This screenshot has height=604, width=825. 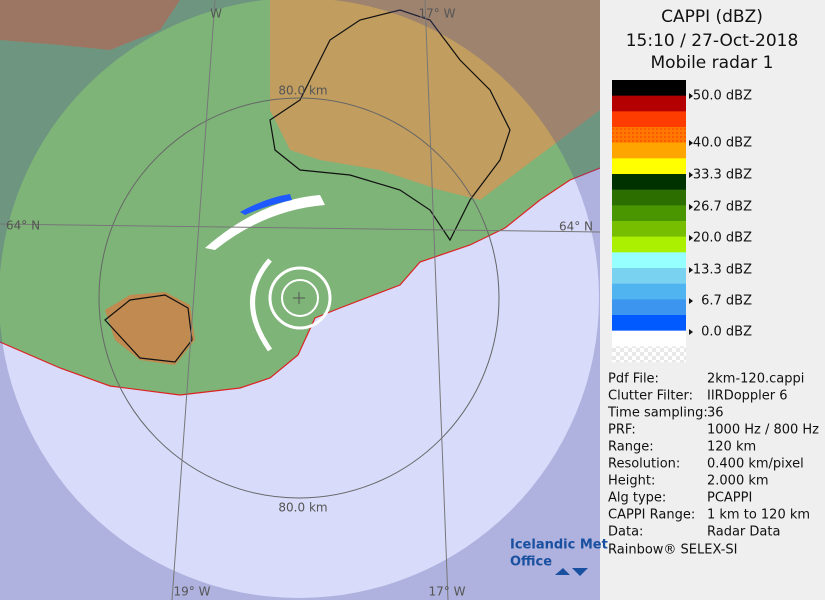 I want to click on scale-label: 20.0 dBZ, so click(x=722, y=238).